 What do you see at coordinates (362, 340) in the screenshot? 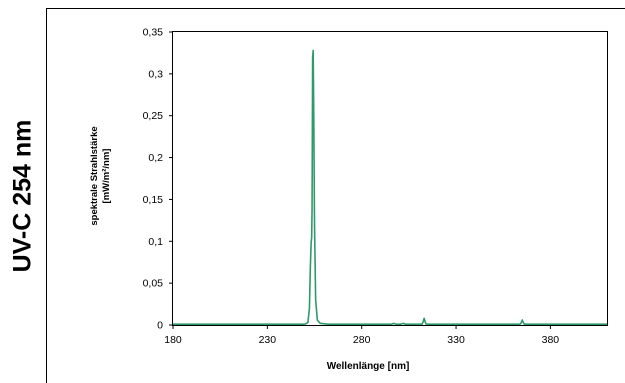
I see `x-tick-label: 280` at bounding box center [362, 340].